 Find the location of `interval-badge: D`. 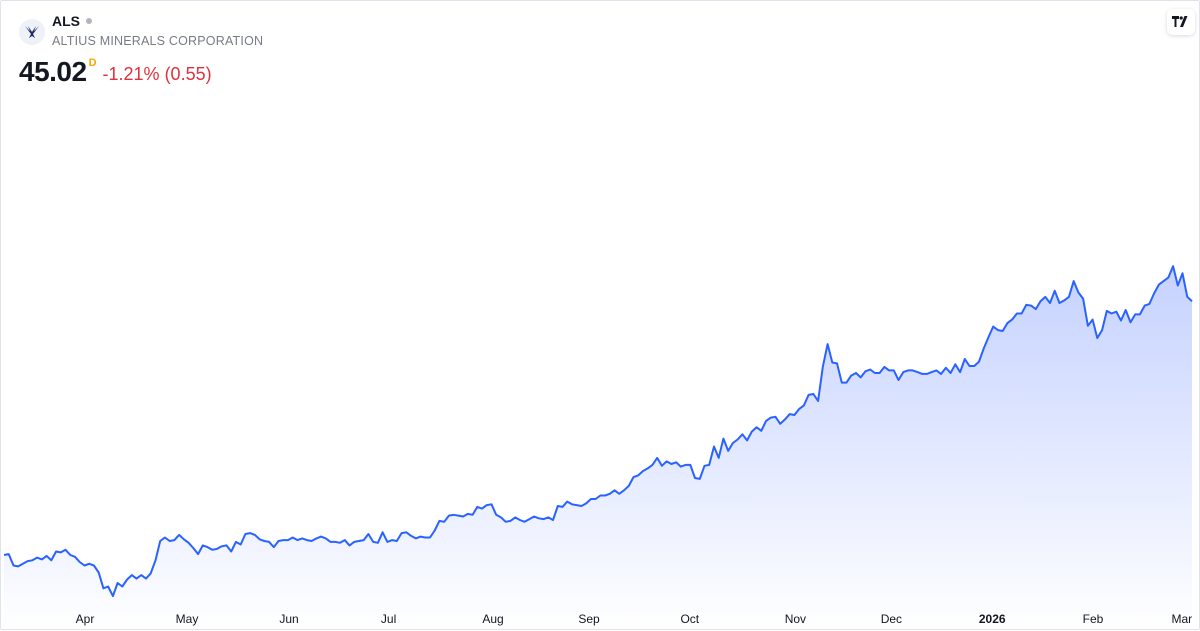

interval-badge: D is located at coordinates (92, 63).